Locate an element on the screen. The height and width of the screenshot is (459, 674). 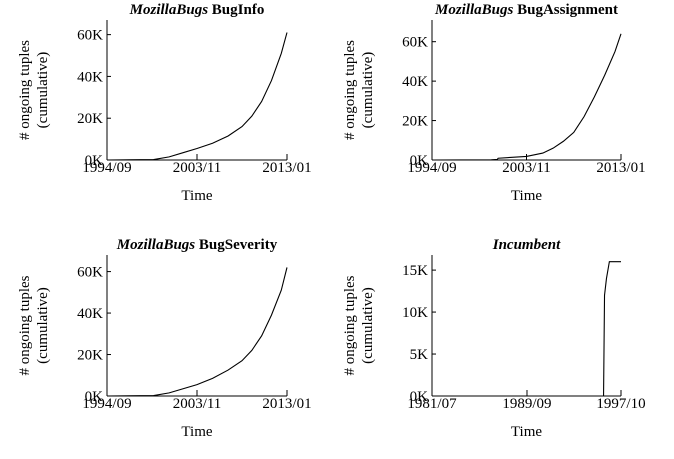
chart-title: MozillaBugs BugAssignment is located at coordinates (526, 10).